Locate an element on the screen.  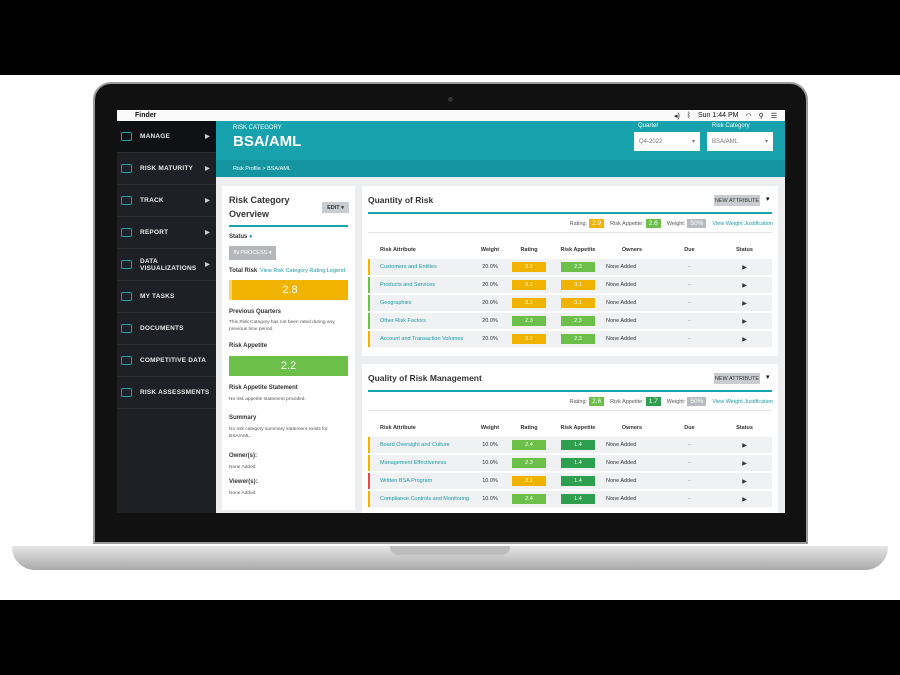
risk-attribute-link: Board Oversight and Culture is located at coordinates (422, 445).